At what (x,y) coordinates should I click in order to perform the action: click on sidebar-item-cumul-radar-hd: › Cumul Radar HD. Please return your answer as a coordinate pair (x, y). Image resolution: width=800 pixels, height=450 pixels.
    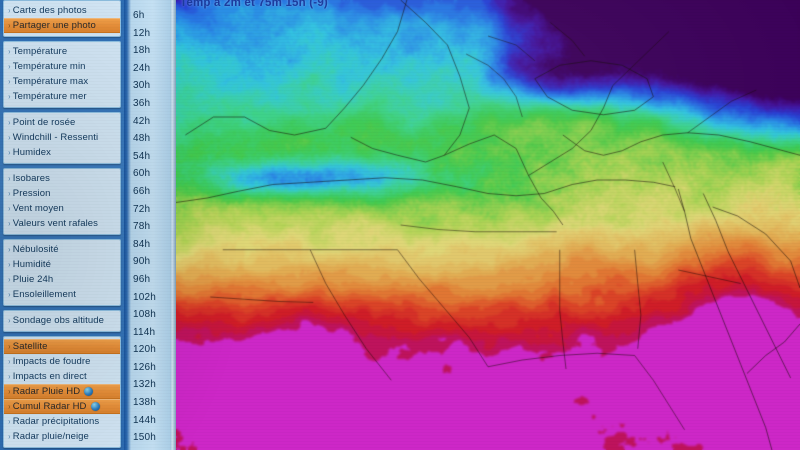
    Looking at the image, I should click on (62, 406).